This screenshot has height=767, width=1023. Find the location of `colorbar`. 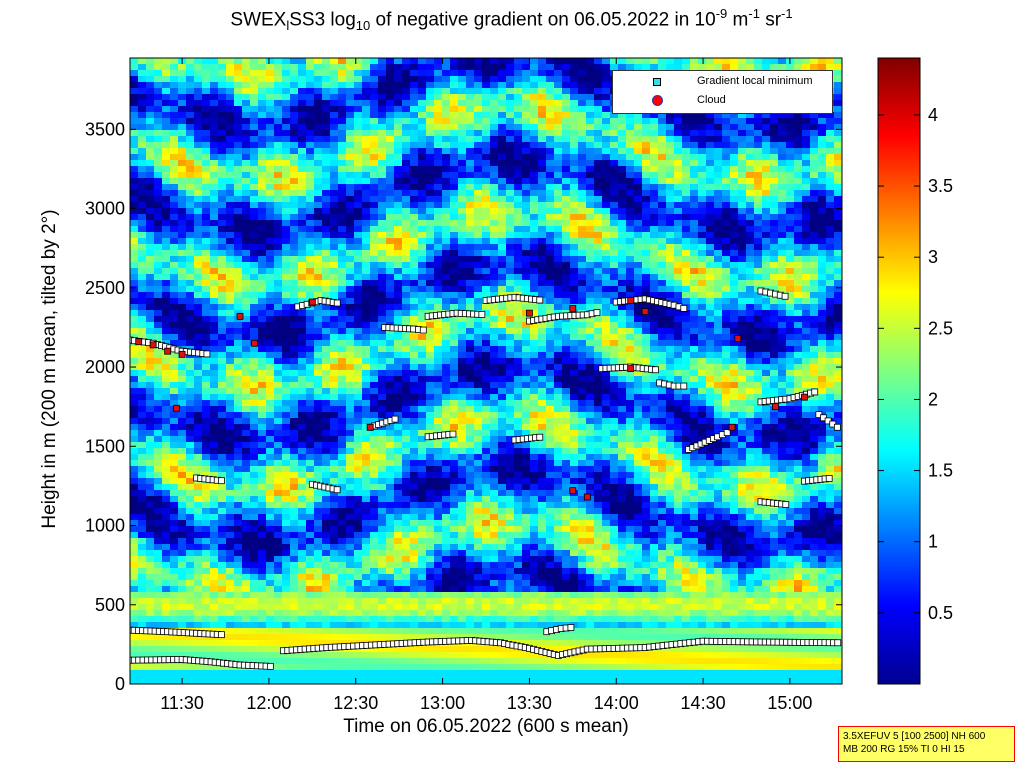

colorbar is located at coordinates (899, 371).